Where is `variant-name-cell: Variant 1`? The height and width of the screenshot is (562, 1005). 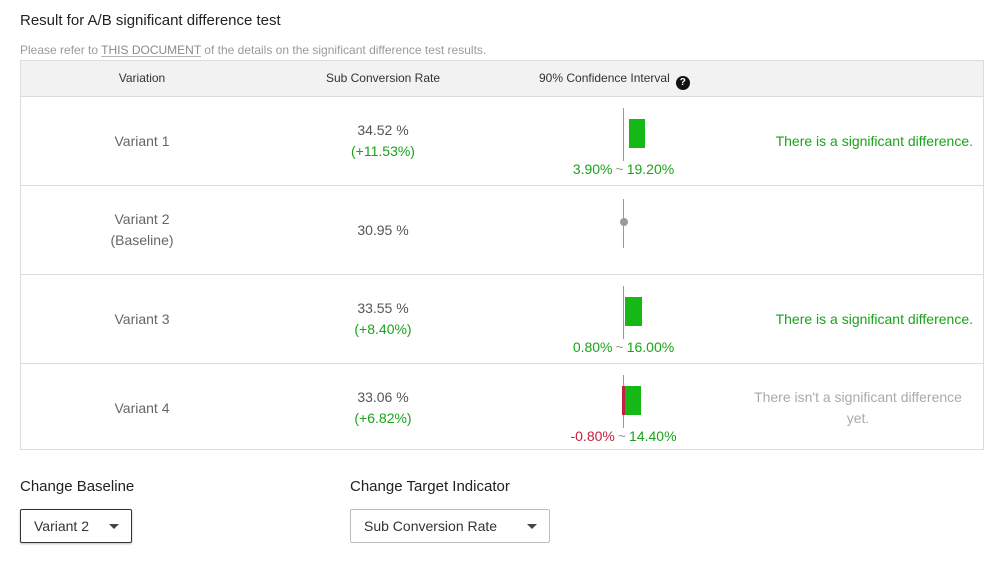
variant-name-cell: Variant 1 is located at coordinates (142, 141).